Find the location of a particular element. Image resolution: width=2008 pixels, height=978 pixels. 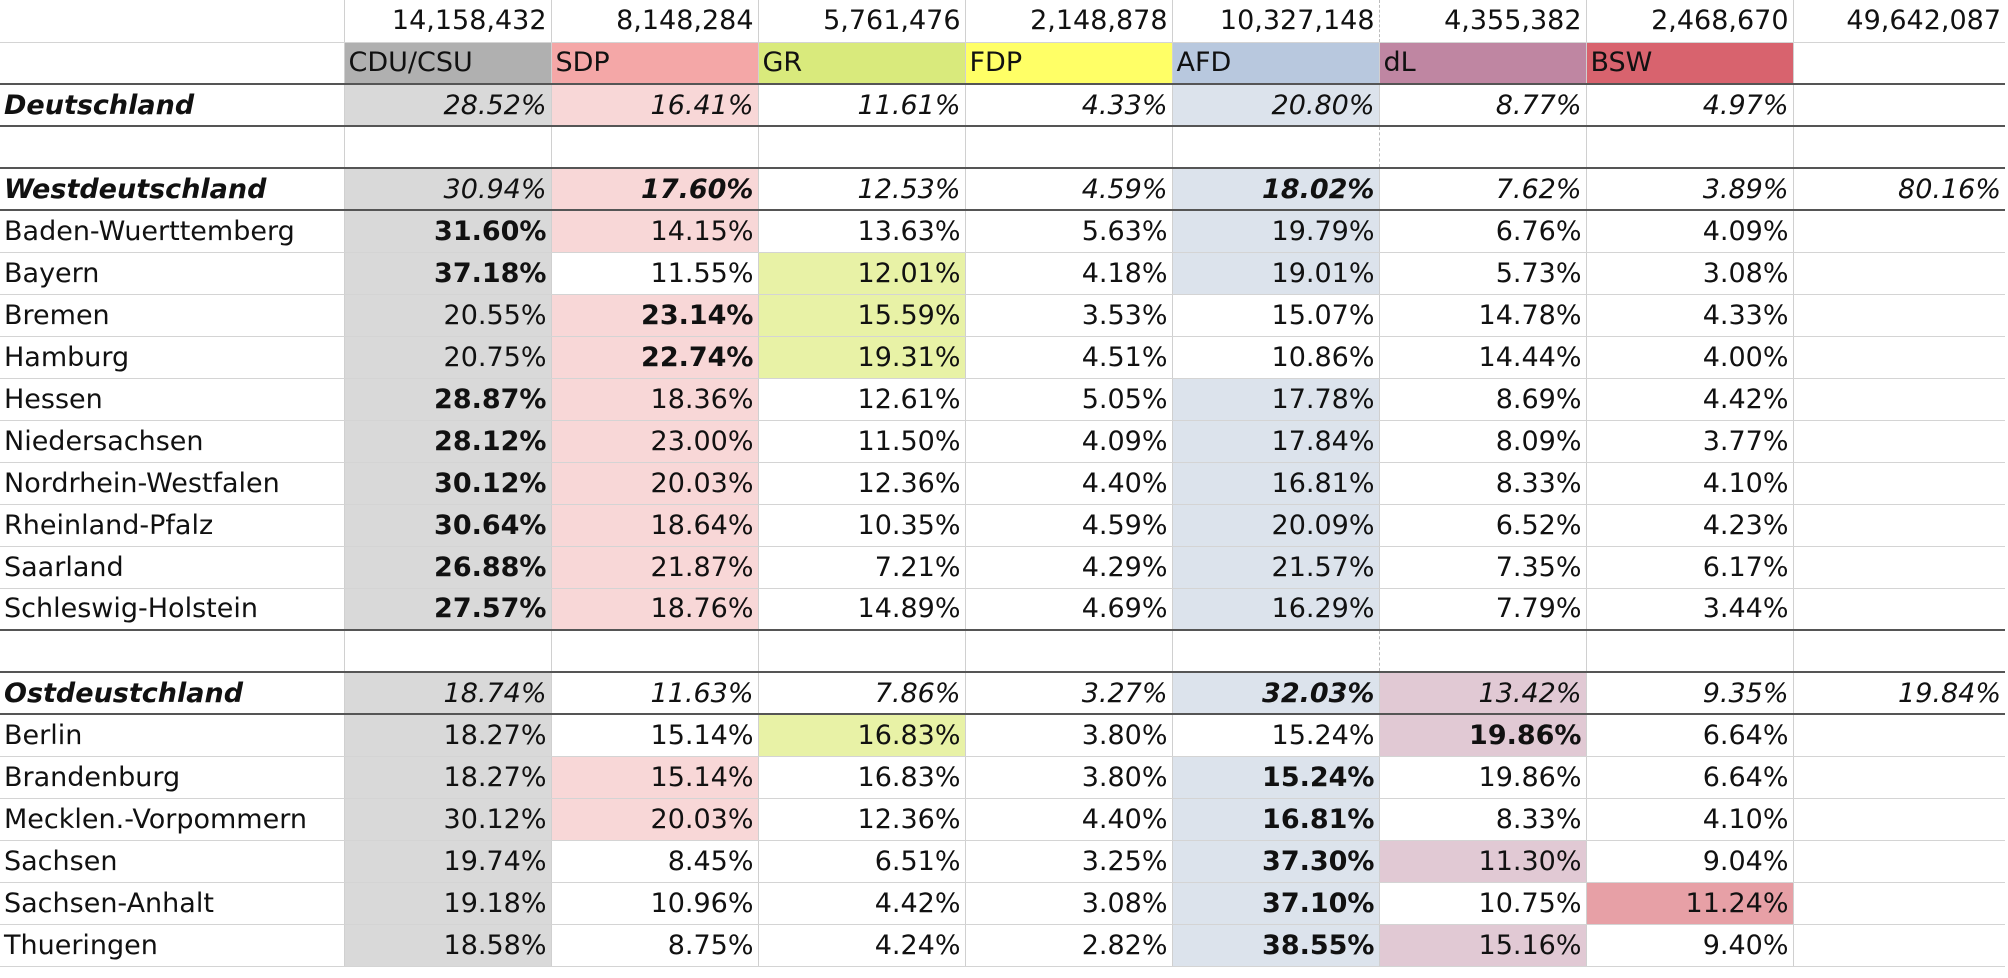

row-label: Thueringen is located at coordinates (172, 945).